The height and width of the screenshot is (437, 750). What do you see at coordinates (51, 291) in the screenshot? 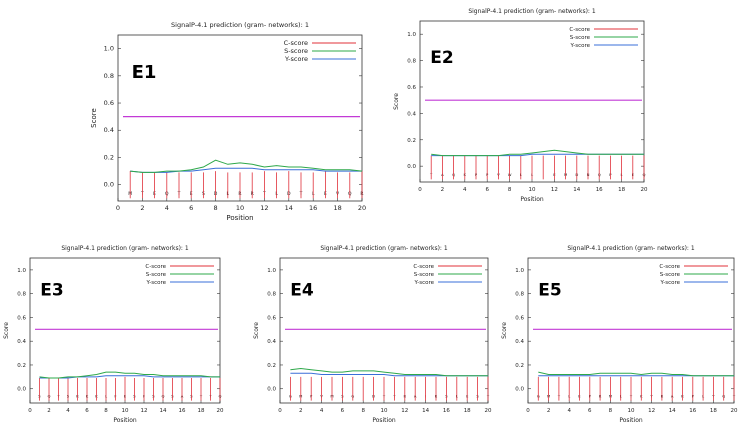
I see `panel-label: E3` at bounding box center [51, 291].